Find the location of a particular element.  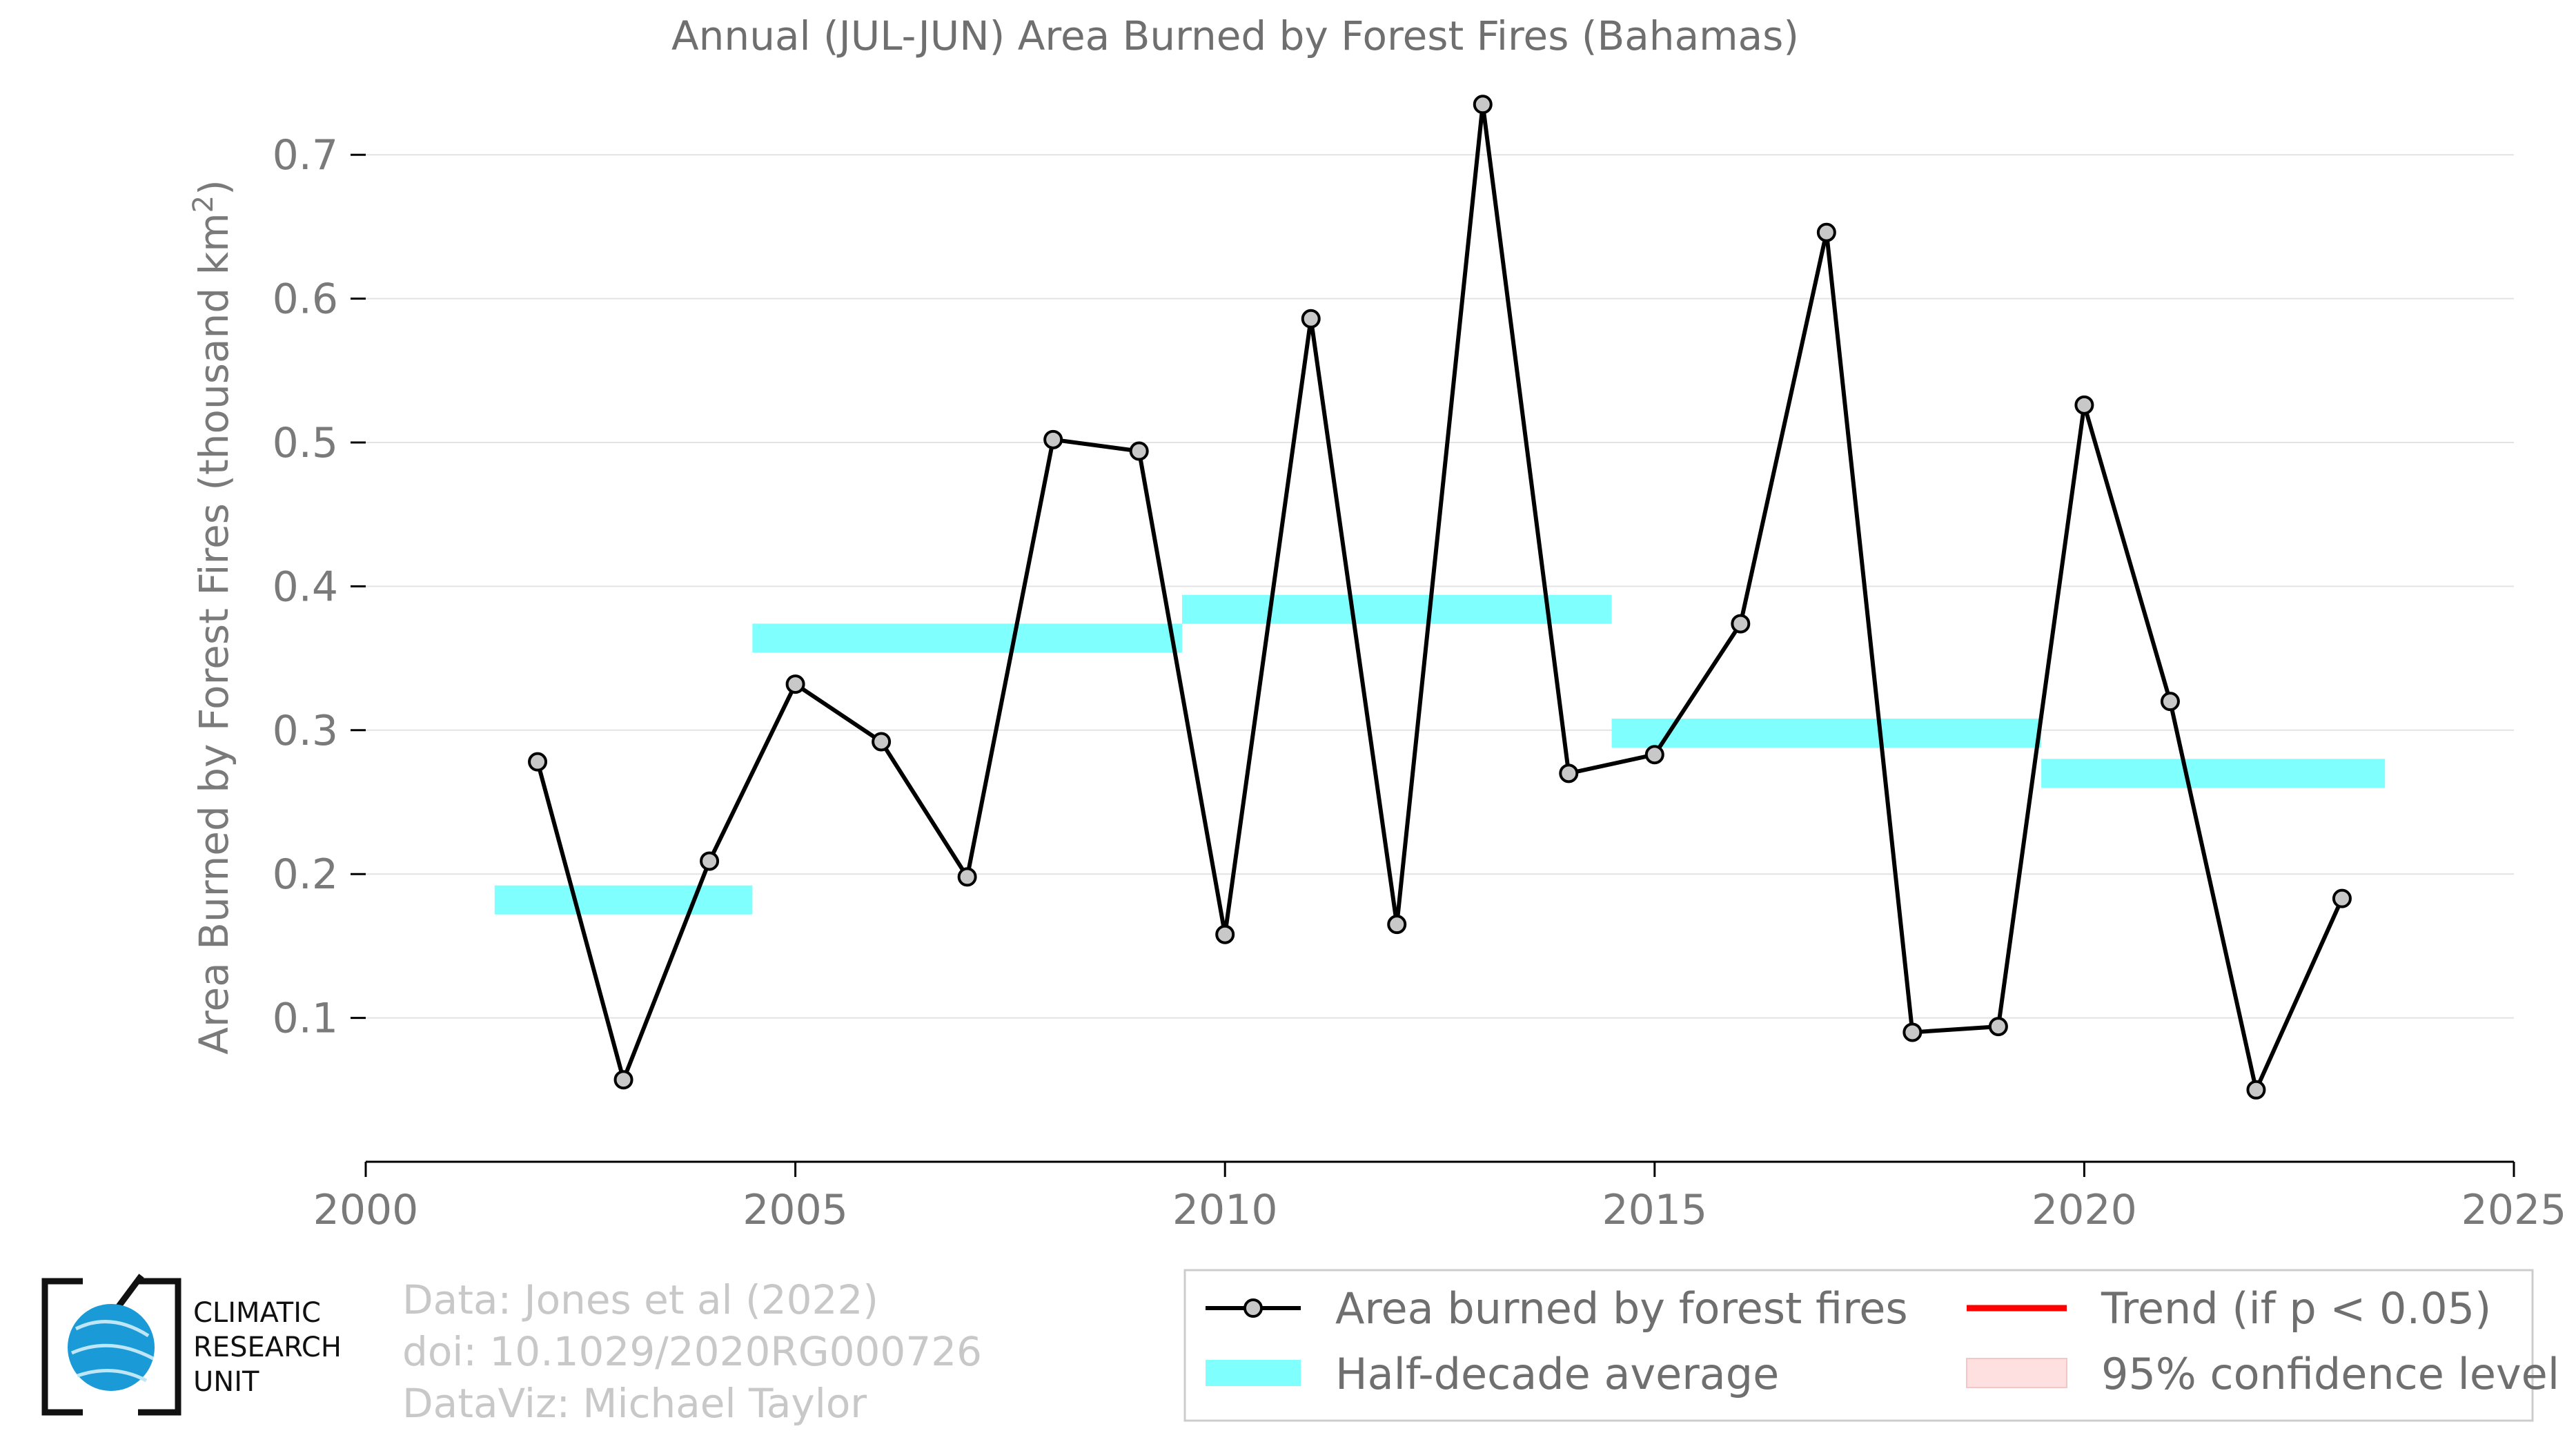

y-tick-label: 0.2 is located at coordinates (305, 874).